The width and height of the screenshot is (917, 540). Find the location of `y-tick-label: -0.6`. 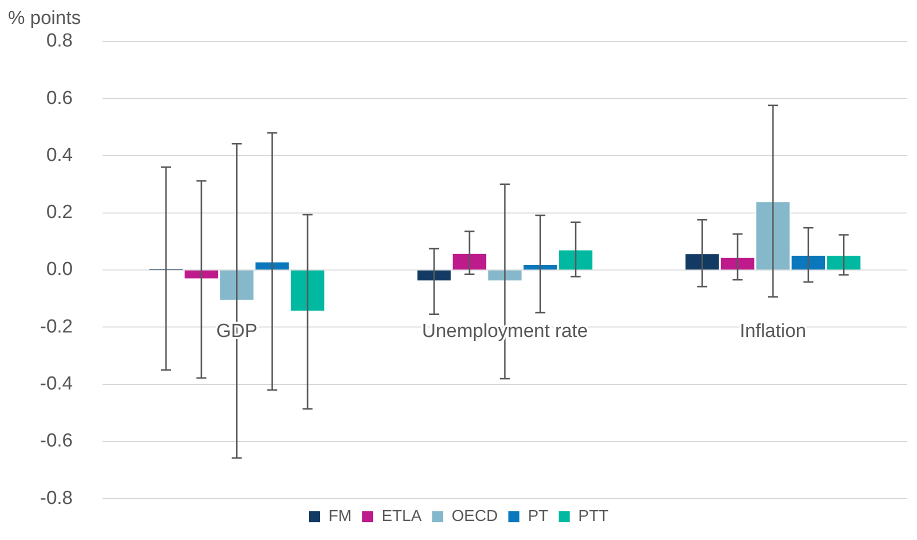

y-tick-label: -0.6 is located at coordinates (56, 441).